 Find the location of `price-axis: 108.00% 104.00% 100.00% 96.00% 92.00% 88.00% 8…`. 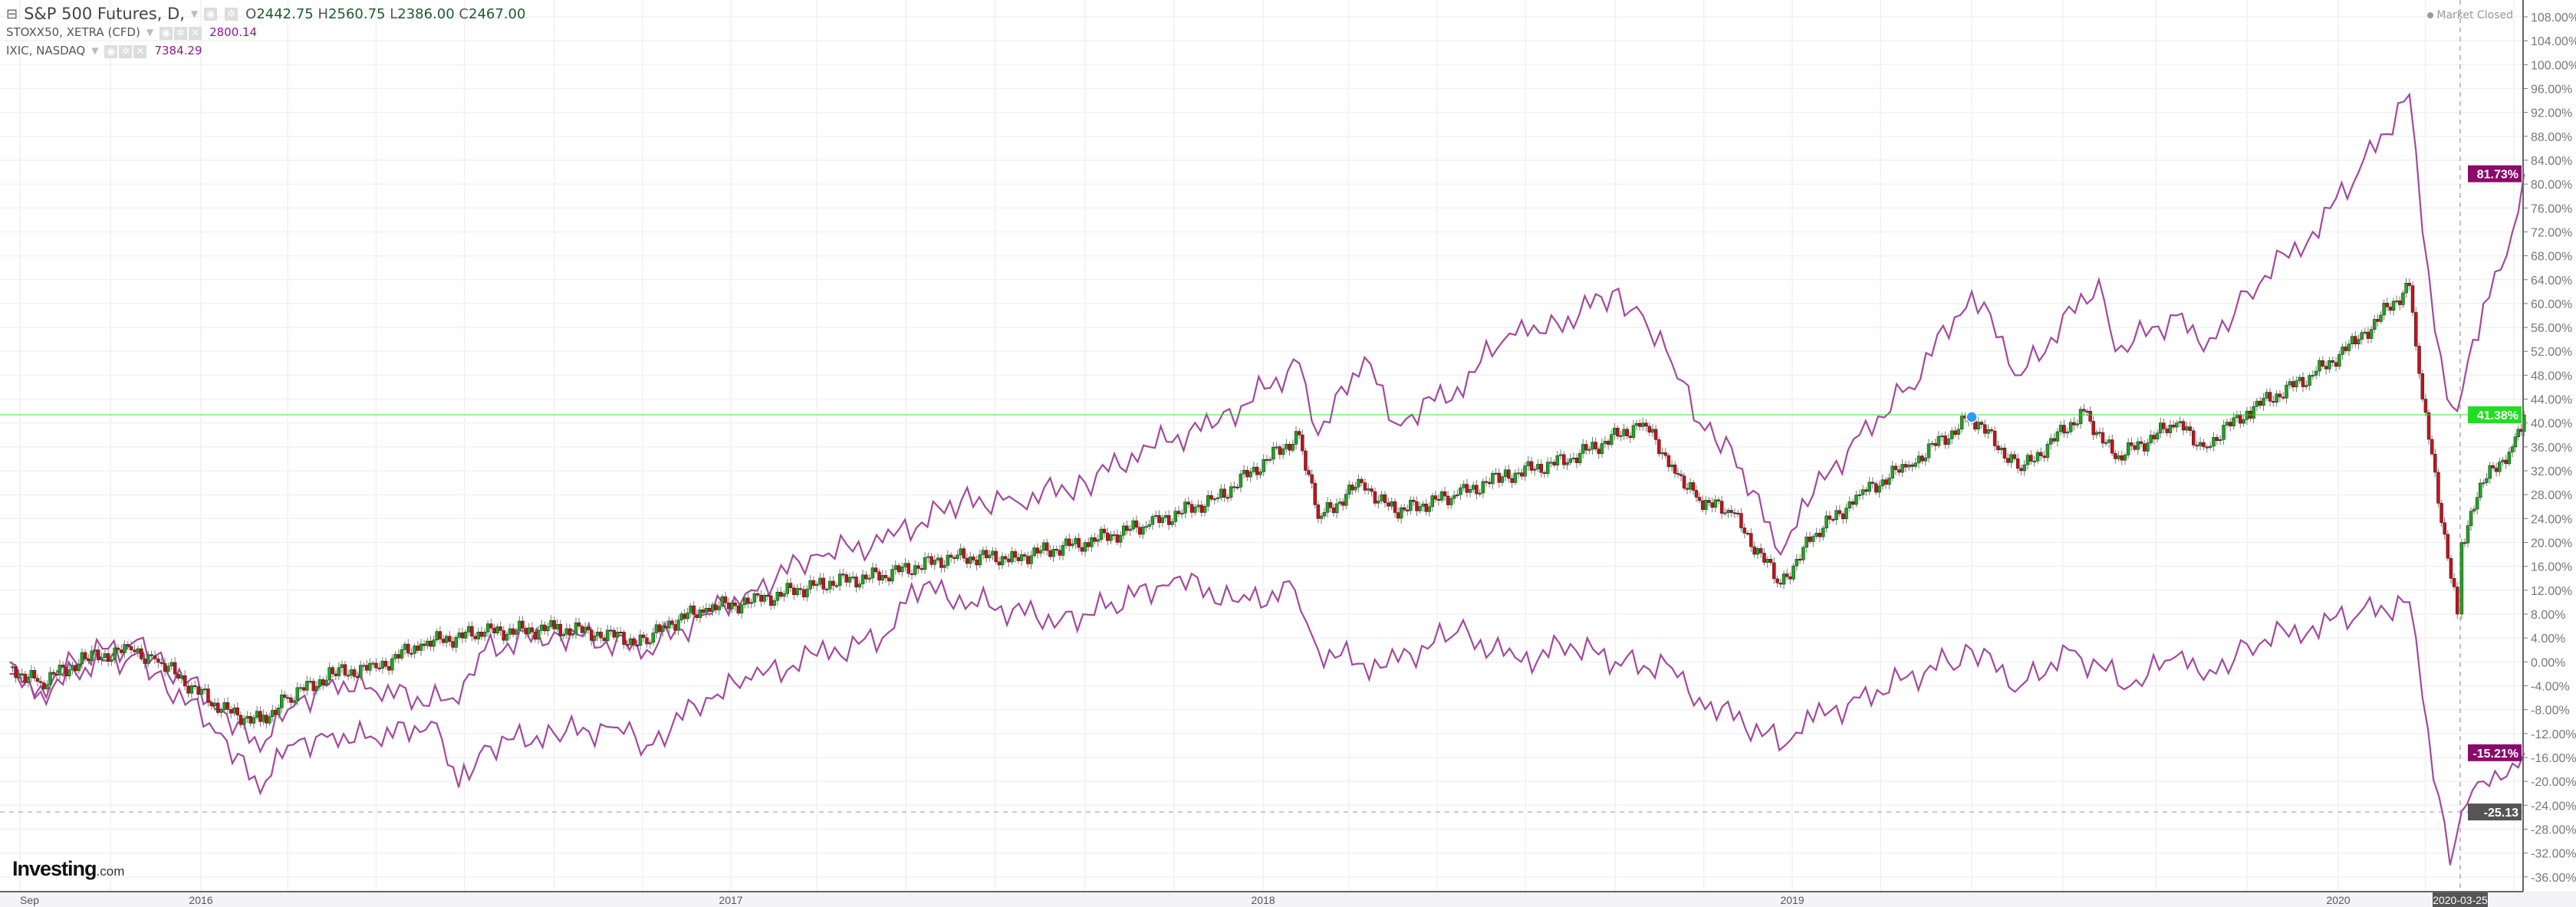

price-axis: 108.00% 104.00% 100.00% 96.00% 92.00% 88.00% 8… is located at coordinates (2549, 446).